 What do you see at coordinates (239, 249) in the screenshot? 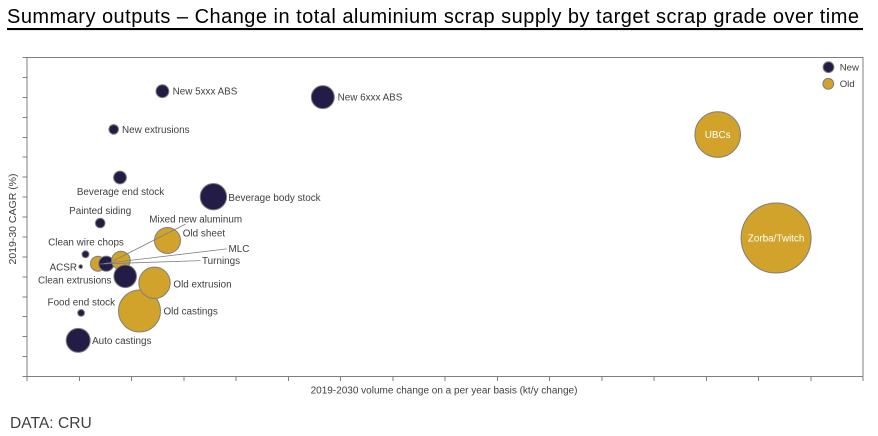
I see `svg-text: MLC` at bounding box center [239, 249].